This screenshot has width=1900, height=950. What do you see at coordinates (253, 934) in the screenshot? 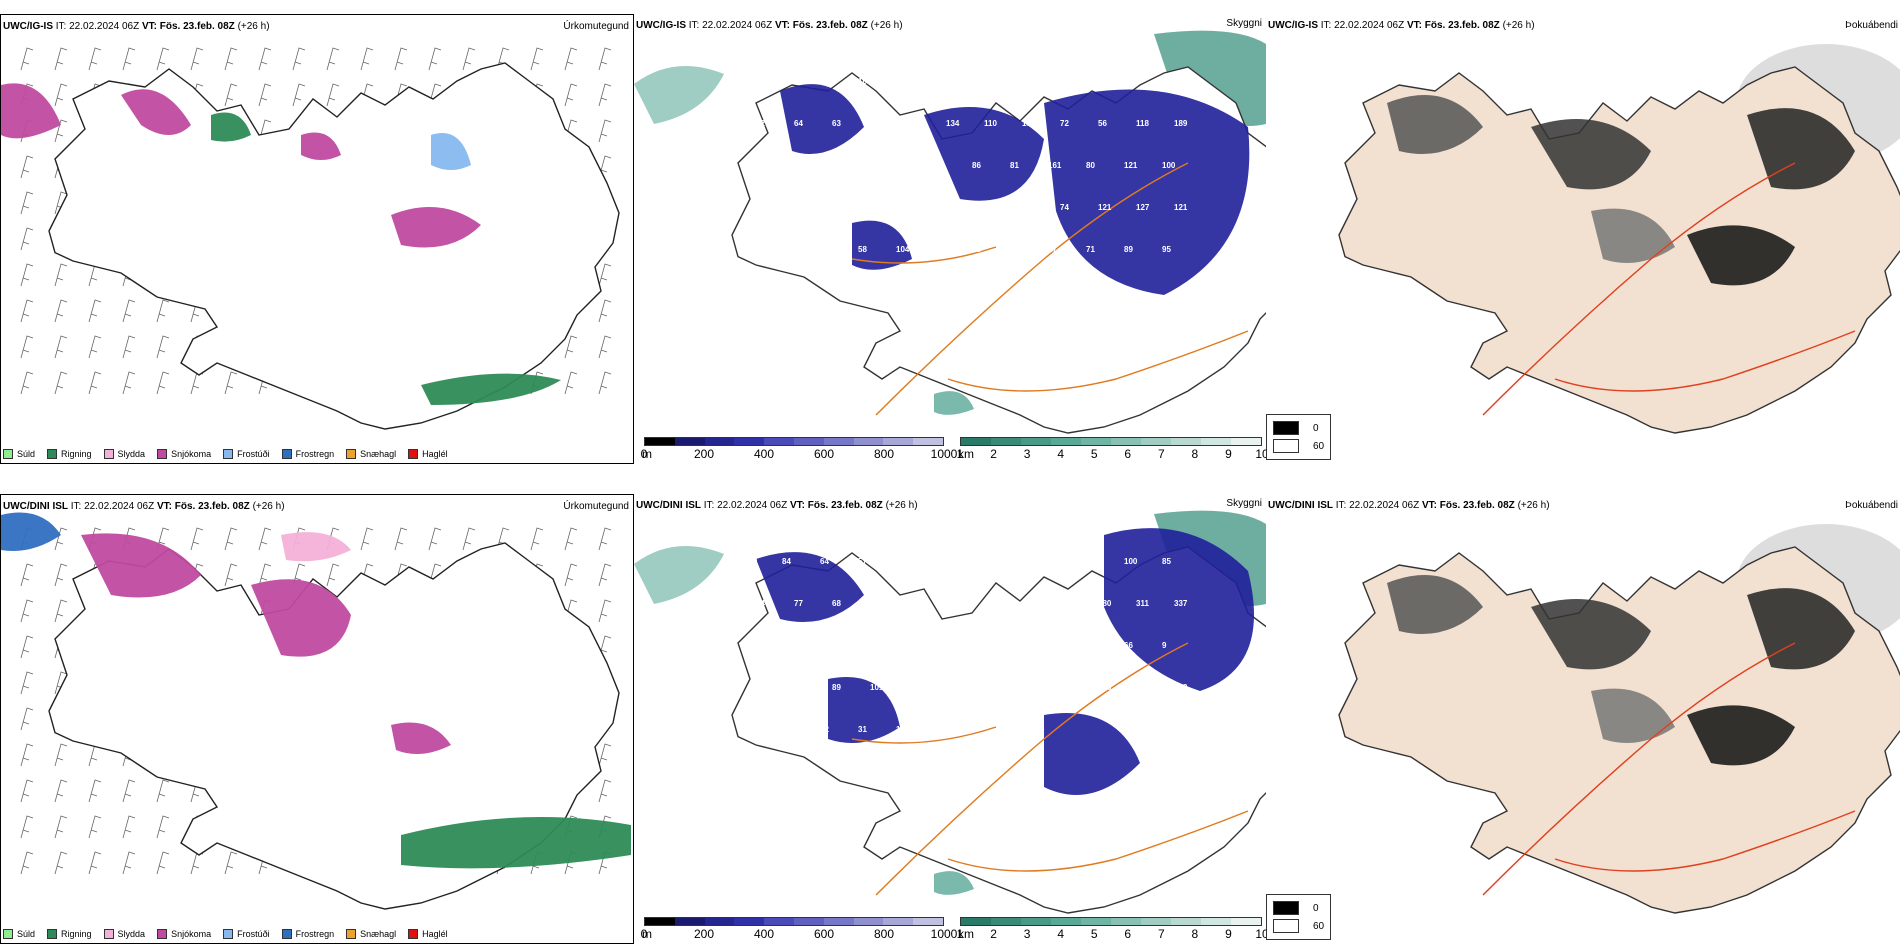
I see `legend-label: Frostúði` at bounding box center [253, 934].